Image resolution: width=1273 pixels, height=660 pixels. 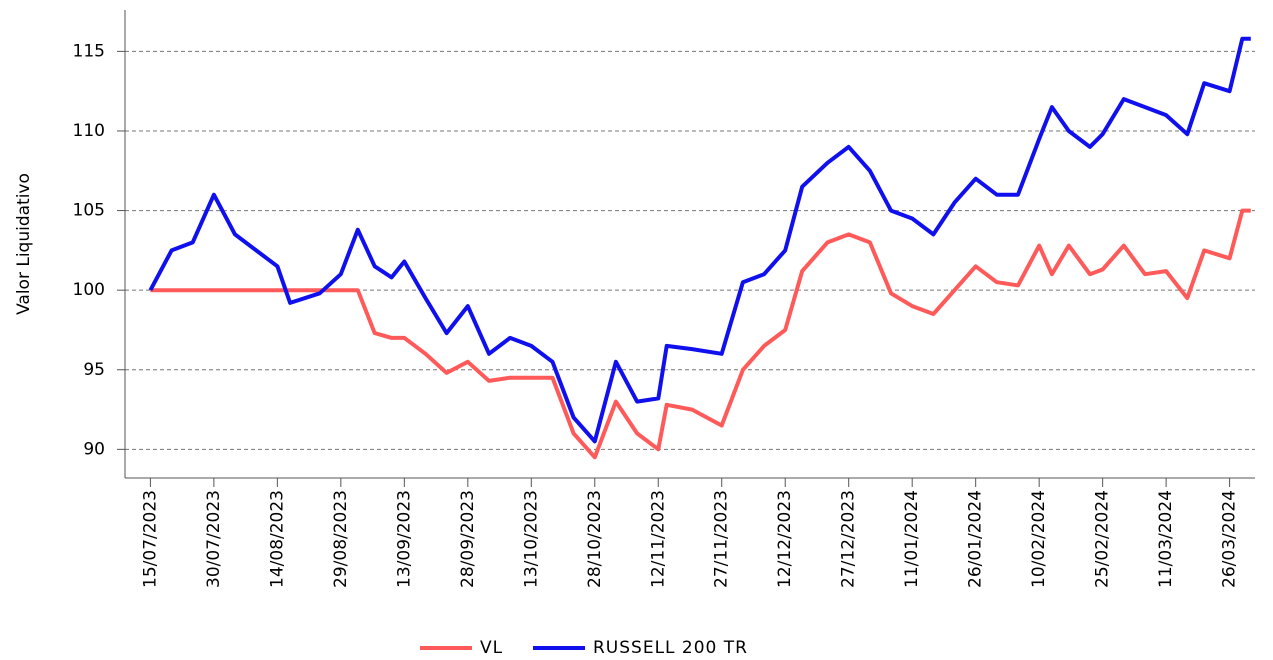 I want to click on x-tick-label: 25/02/2024, so click(x=1103, y=539).